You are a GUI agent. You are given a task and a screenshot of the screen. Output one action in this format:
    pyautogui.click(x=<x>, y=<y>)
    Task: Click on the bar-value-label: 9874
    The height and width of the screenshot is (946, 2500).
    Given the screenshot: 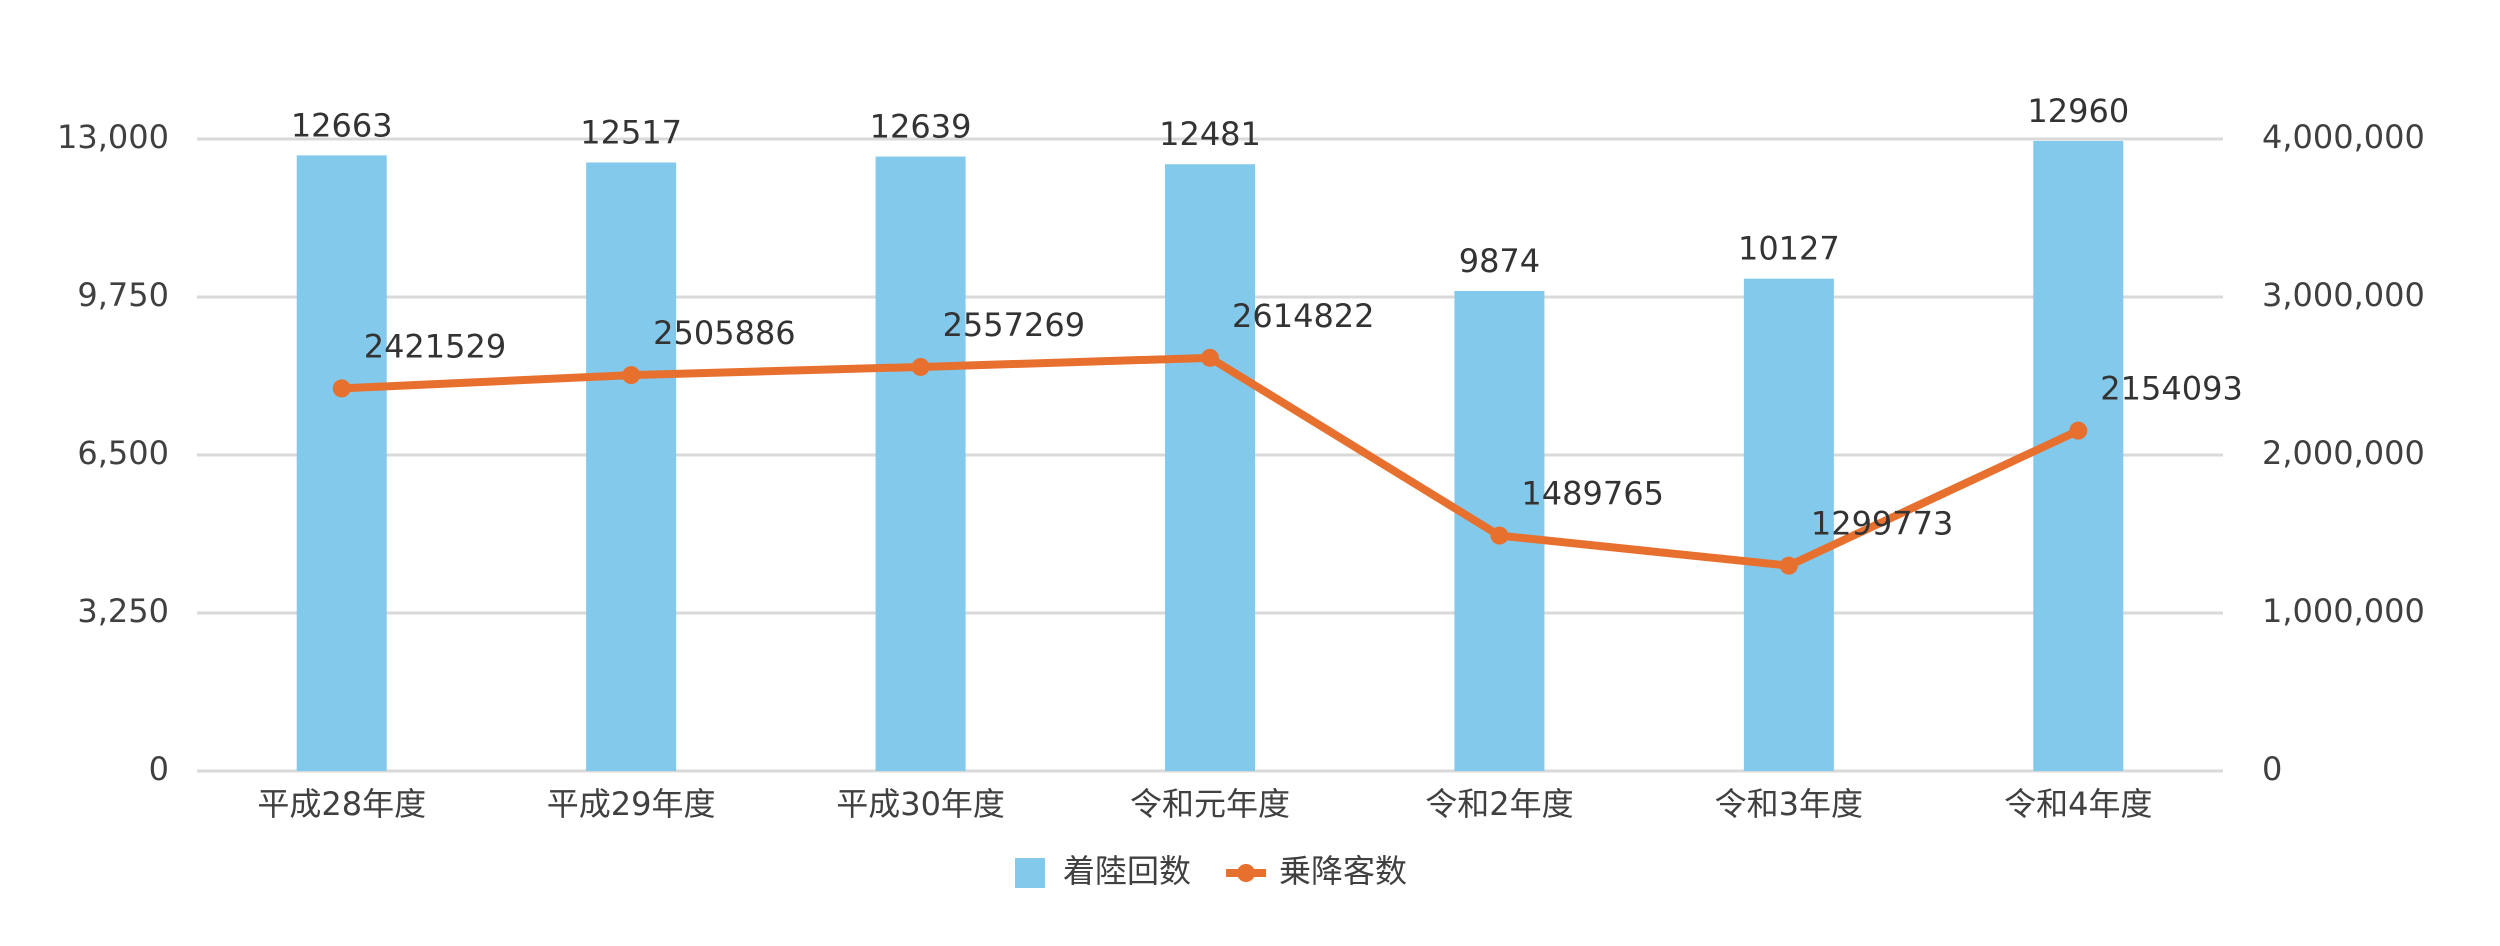 What is the action you would take?
    pyautogui.click(x=1499, y=261)
    